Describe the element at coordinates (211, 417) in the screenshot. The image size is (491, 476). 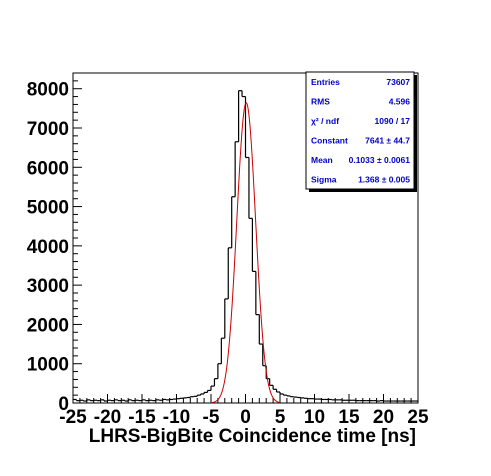
I see `x-tick-label: -5` at that location.